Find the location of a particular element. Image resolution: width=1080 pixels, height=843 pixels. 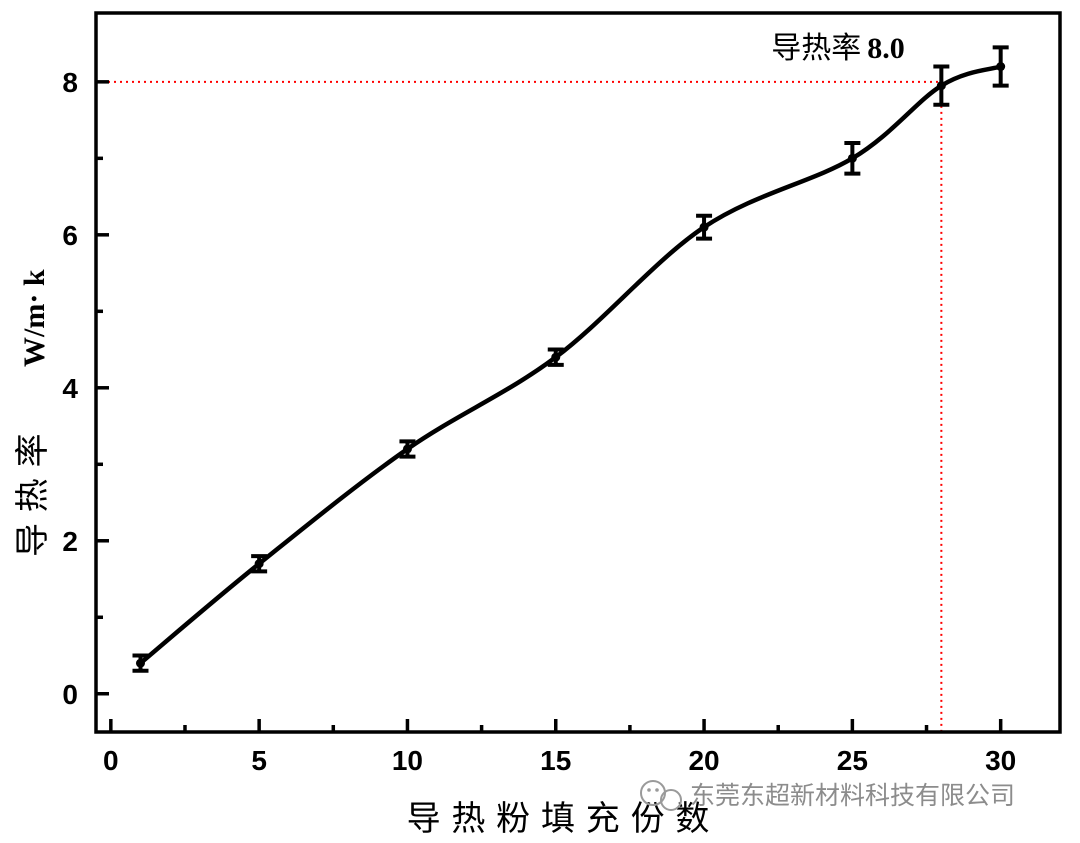

y-axis-label-unit: W/m· k is located at coordinates (34, 318).